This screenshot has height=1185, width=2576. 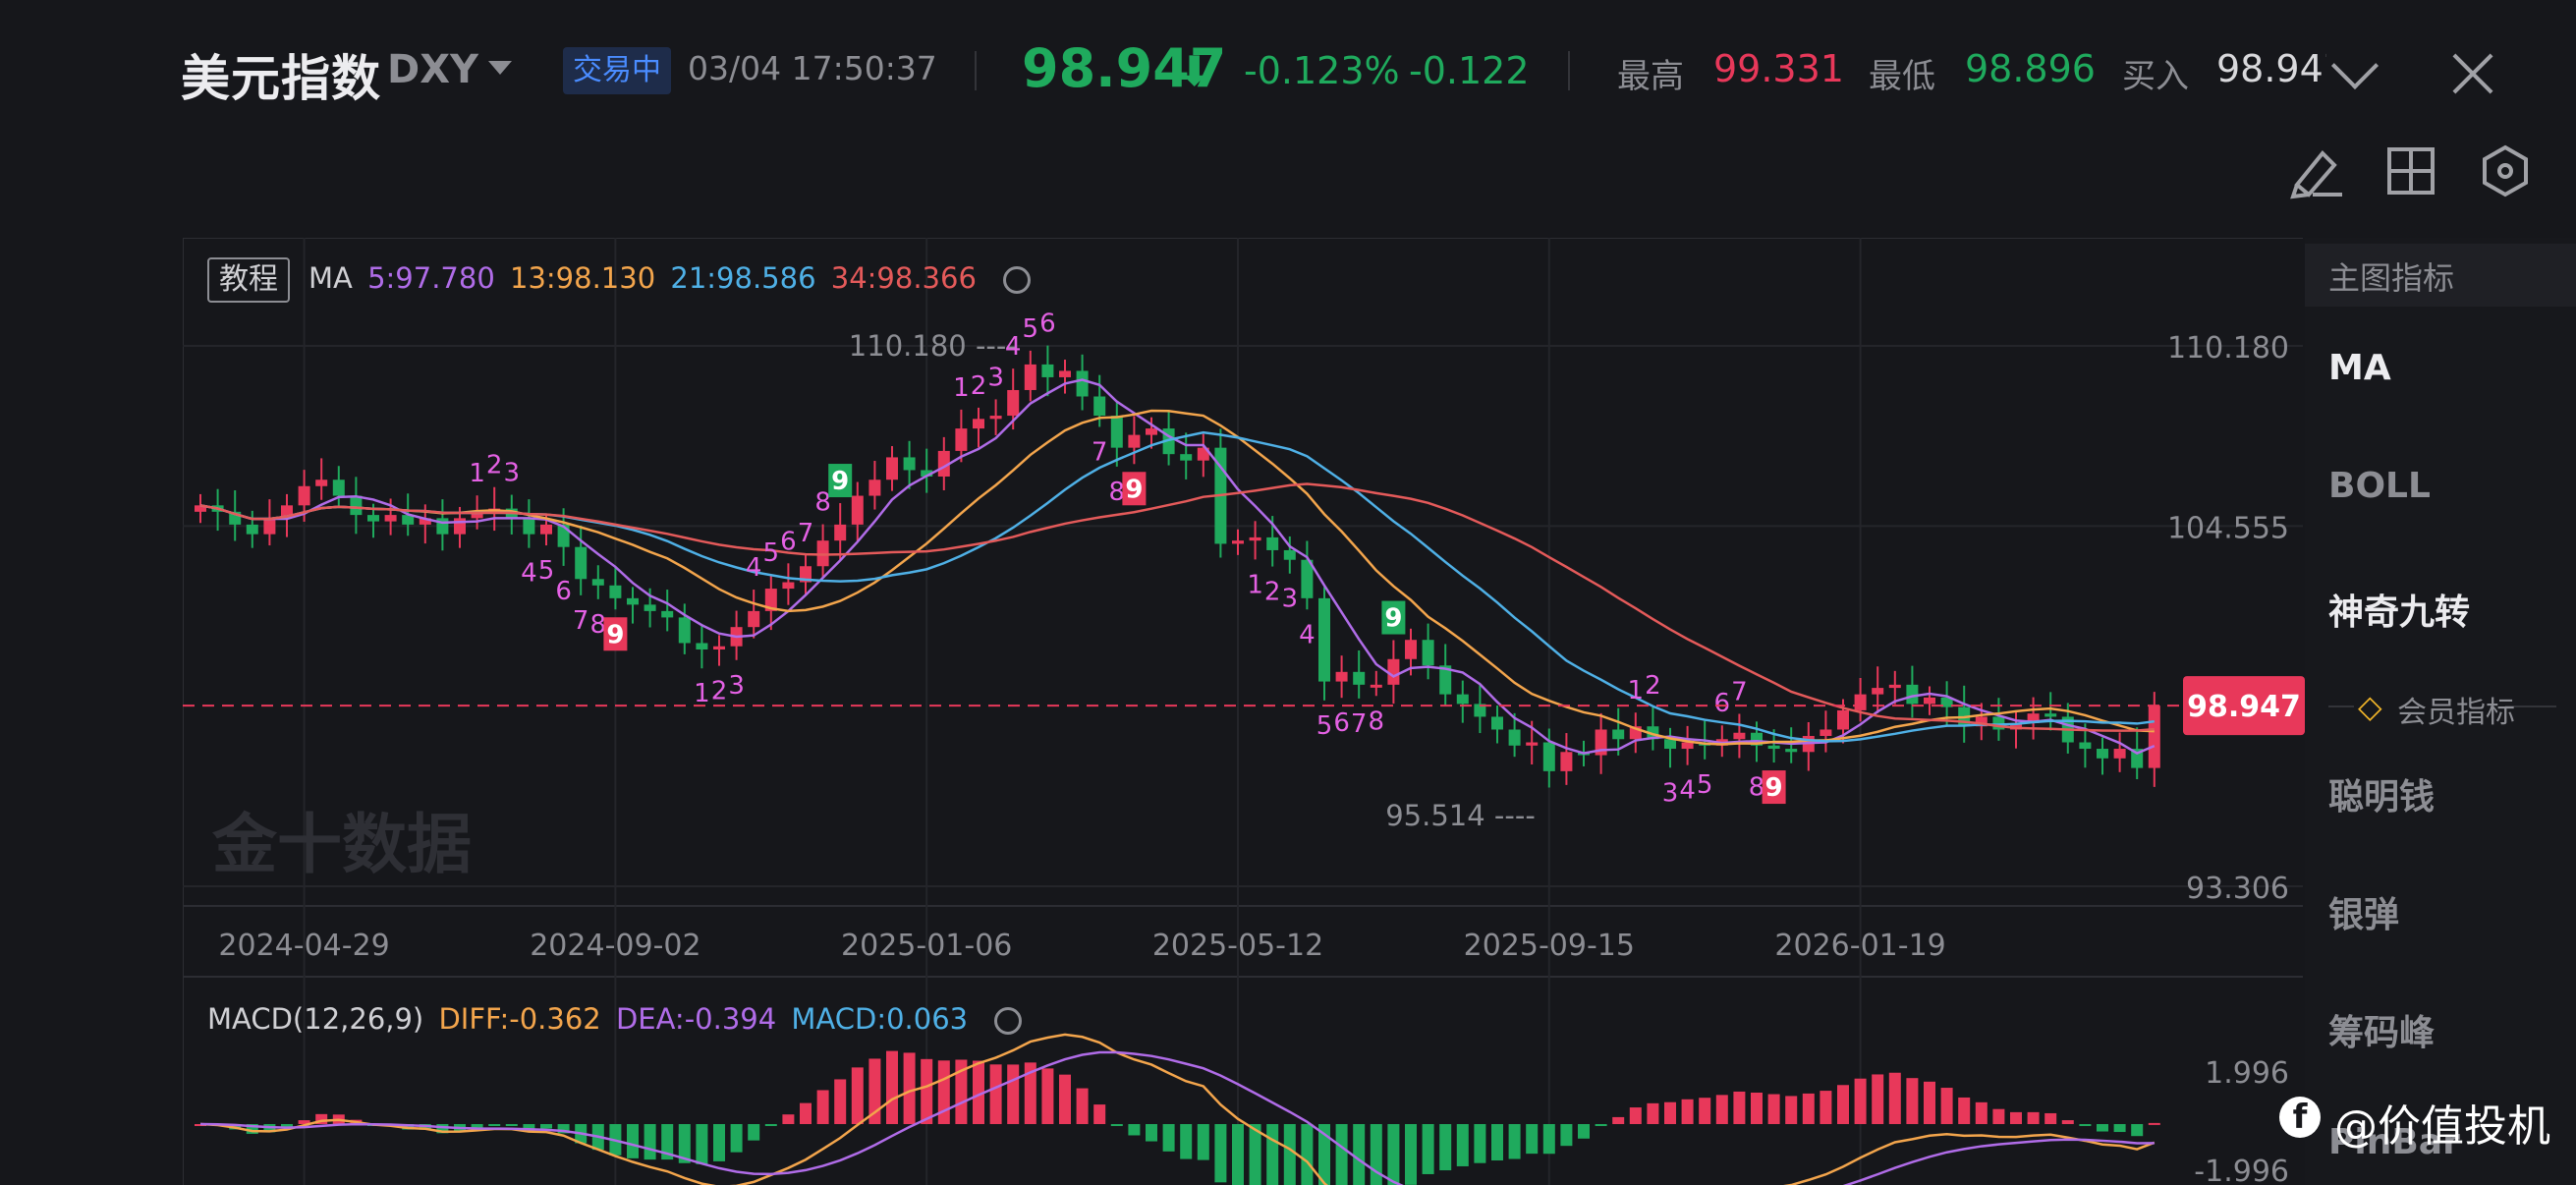 What do you see at coordinates (2382, 798) in the screenshot?
I see `sidebar-item-smart-money: 聪明钱` at bounding box center [2382, 798].